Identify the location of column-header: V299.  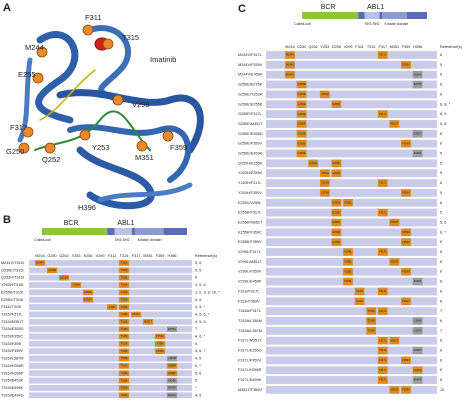
(100, 256).